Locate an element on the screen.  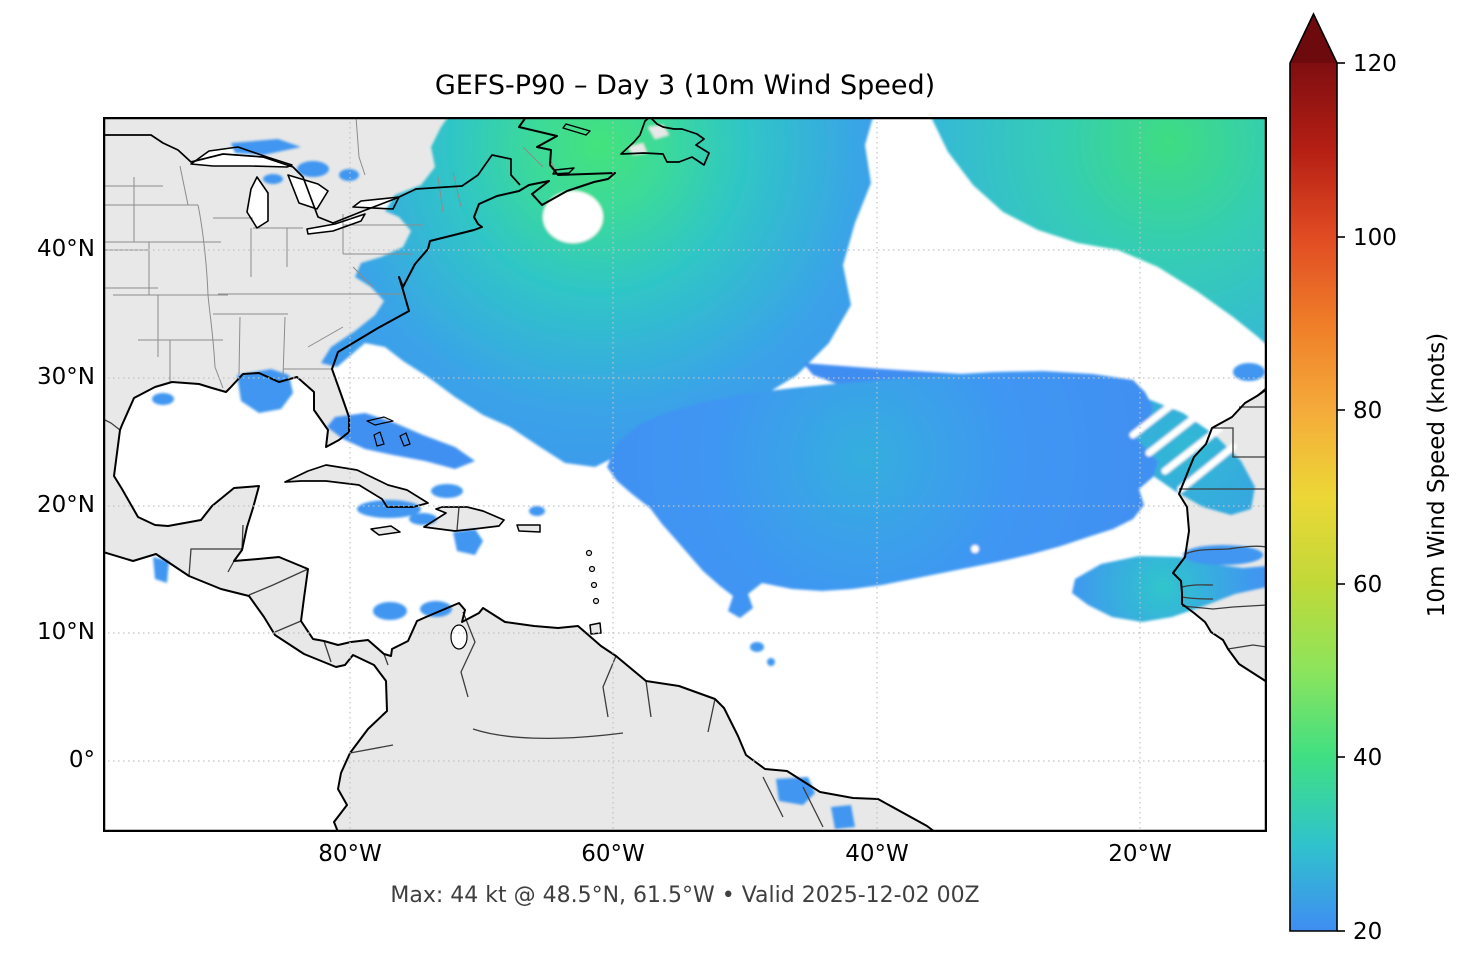
hispaniola is located at coordinates (464, 519).